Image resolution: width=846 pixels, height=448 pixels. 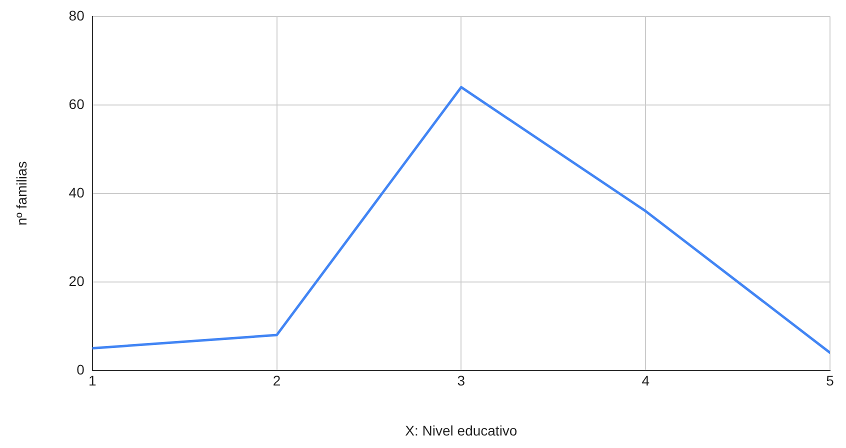 I want to click on x-axis-title: X: Nivel educativo, so click(x=461, y=430).